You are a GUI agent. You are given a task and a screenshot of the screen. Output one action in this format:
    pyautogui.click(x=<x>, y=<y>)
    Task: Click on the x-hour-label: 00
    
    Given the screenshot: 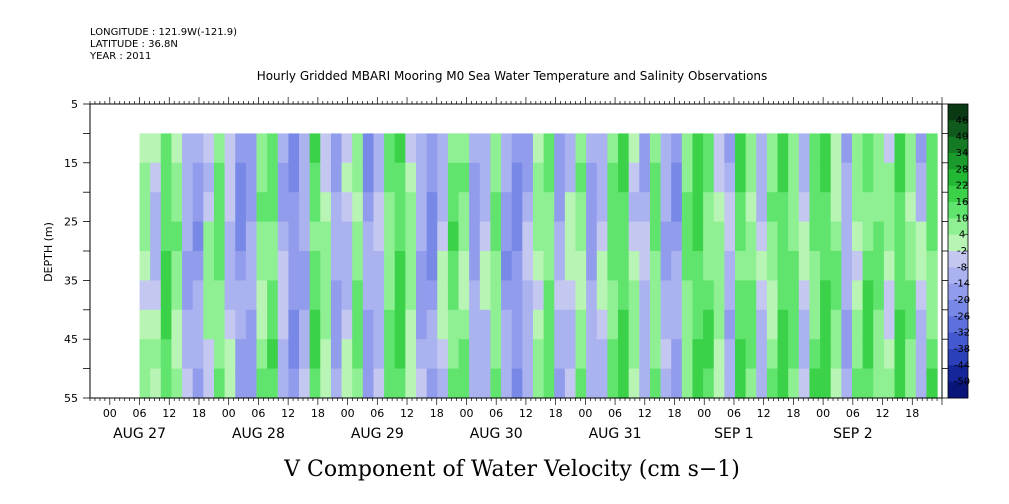 What is the action you would take?
    pyautogui.click(x=110, y=413)
    